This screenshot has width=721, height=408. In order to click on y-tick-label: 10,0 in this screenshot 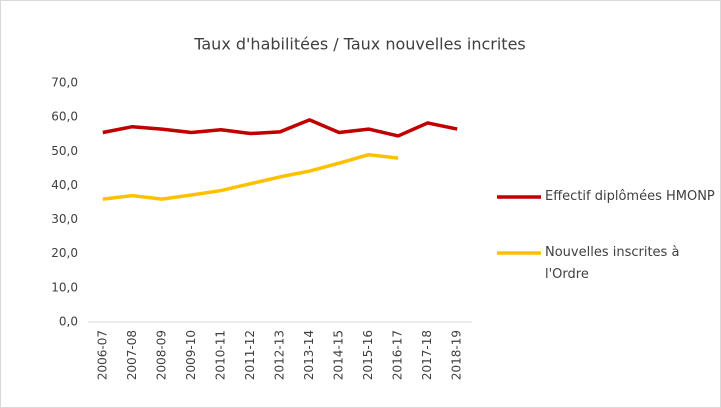, I will do `click(64, 287)`.